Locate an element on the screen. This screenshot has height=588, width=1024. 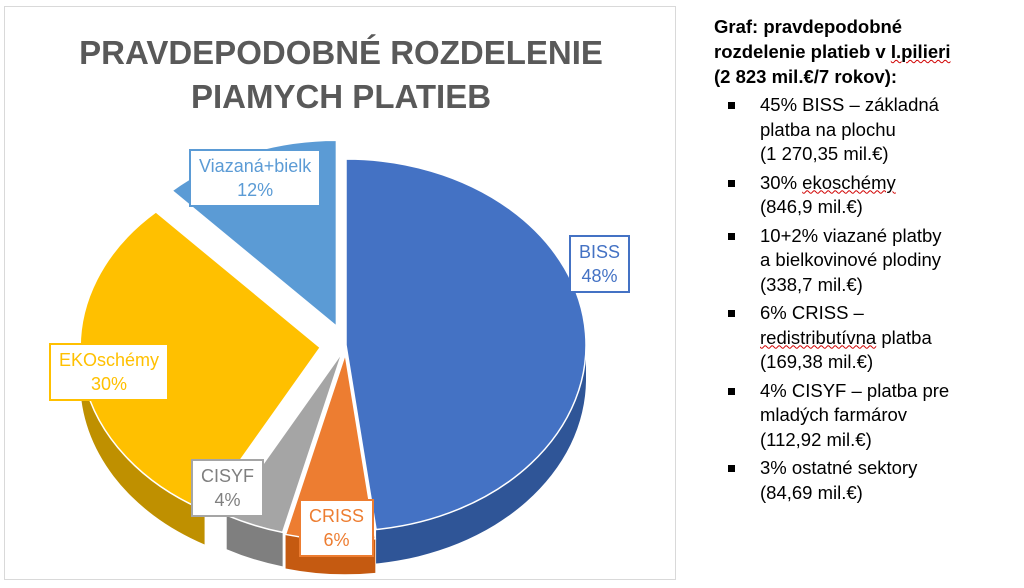
label-ekoschemy-name: EKOschémy is located at coordinates (109, 360).